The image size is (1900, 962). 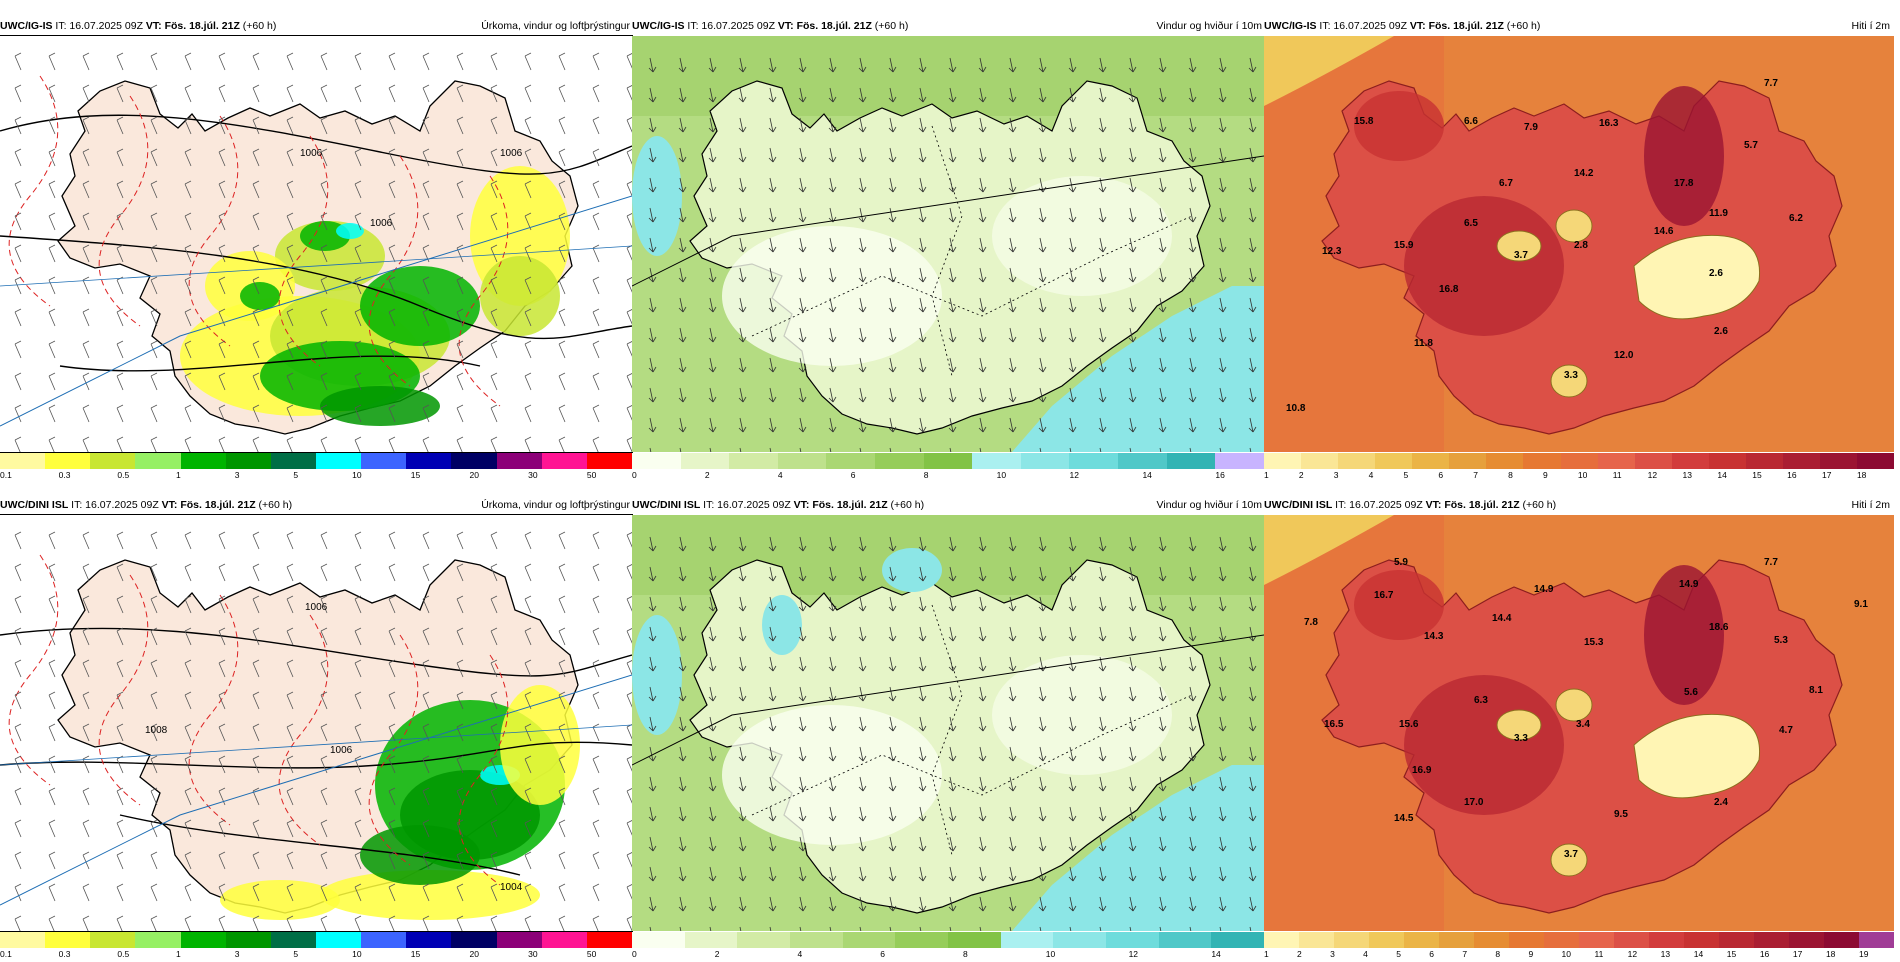 I want to click on colorbar-tick-label: 4, so click(x=800, y=954).